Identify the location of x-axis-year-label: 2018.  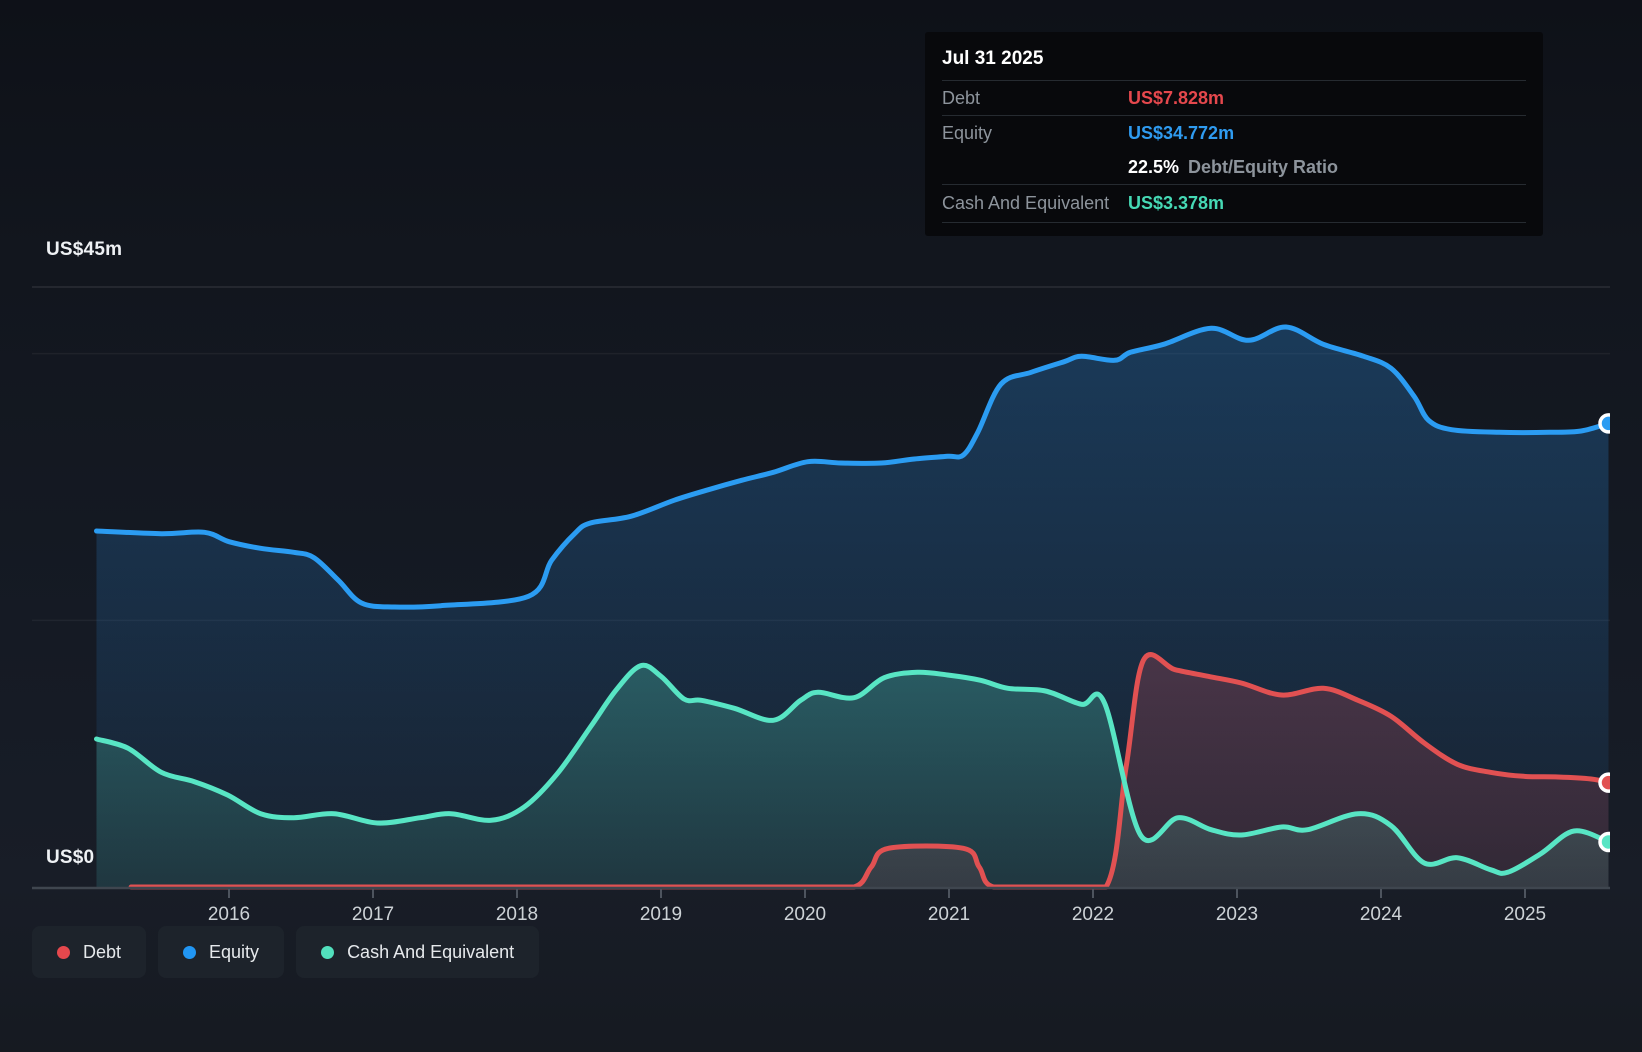
(517, 914).